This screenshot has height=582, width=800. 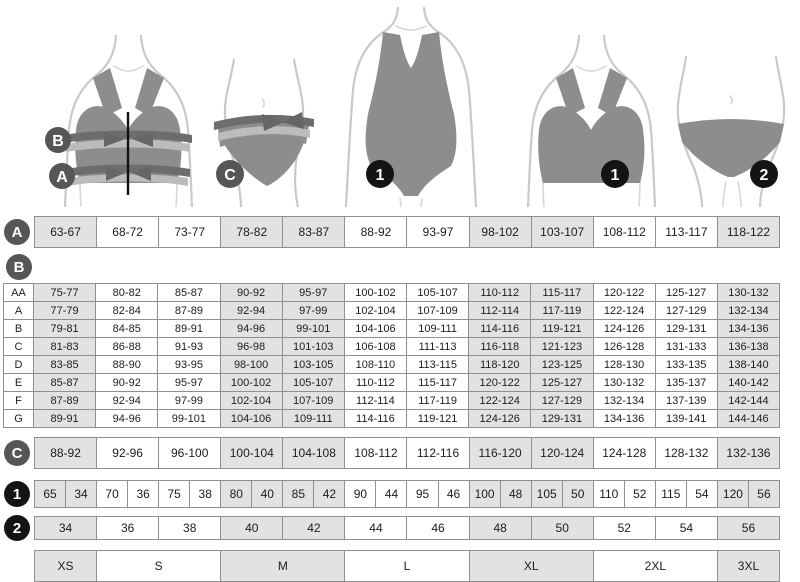 I want to click on table-cell: 101-103, so click(x=313, y=346).